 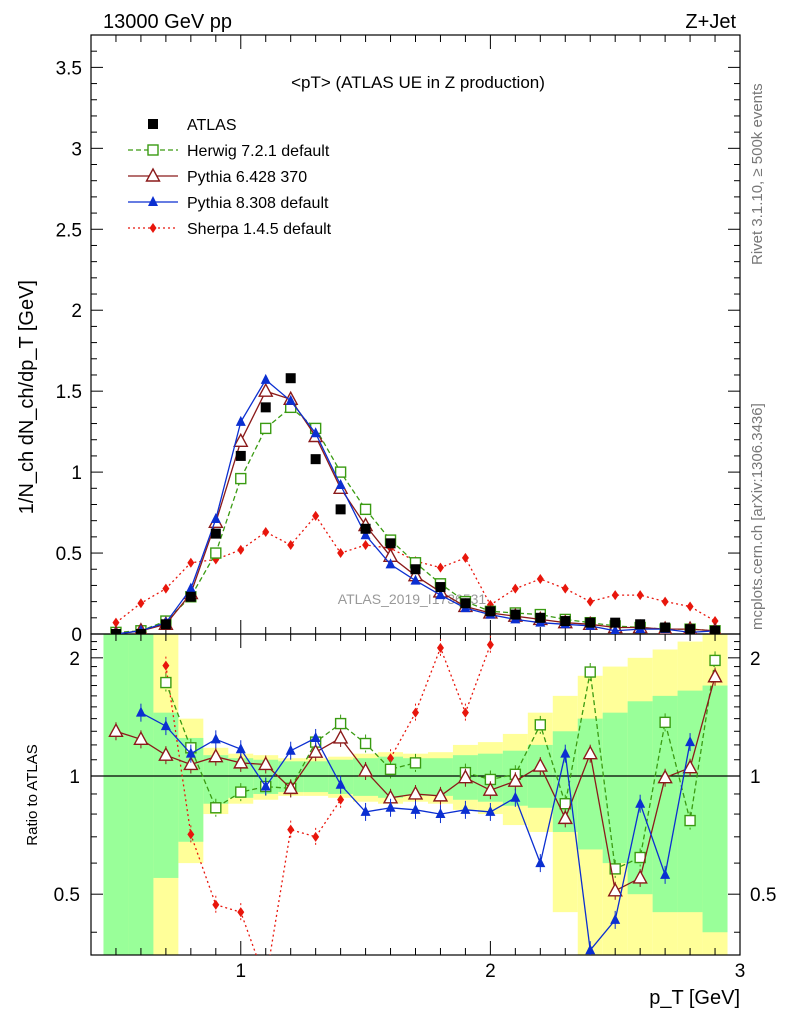 I want to click on legend-label-herwig-7-2-1-default: Herwig 7.2.1 default, so click(x=258, y=151).